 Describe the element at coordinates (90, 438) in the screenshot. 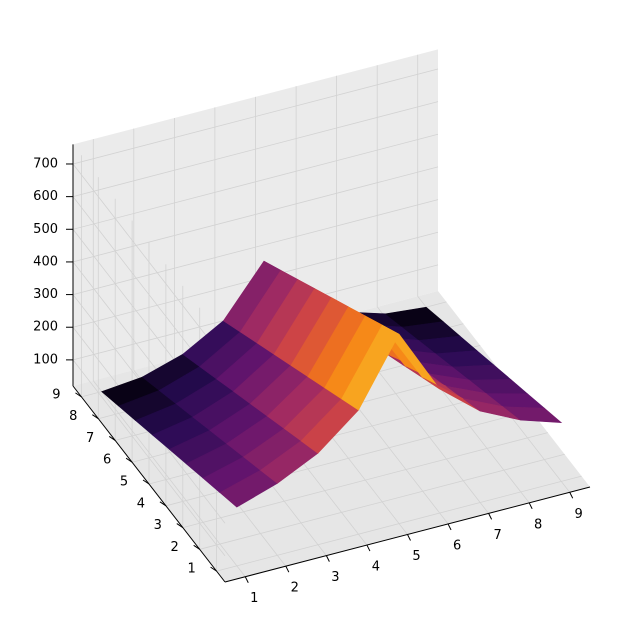

I see `y-tick-label: 7` at that location.